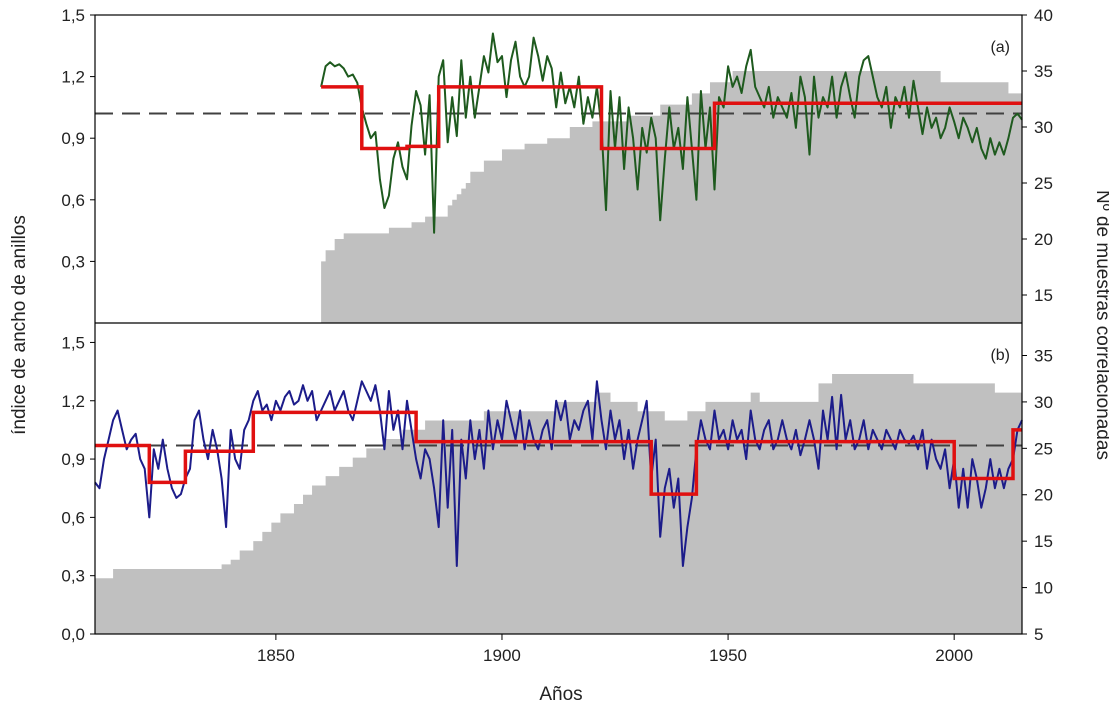 The height and width of the screenshot is (720, 1109). What do you see at coordinates (1000, 47) in the screenshot?
I see `panel-label-a: (a)` at bounding box center [1000, 47].